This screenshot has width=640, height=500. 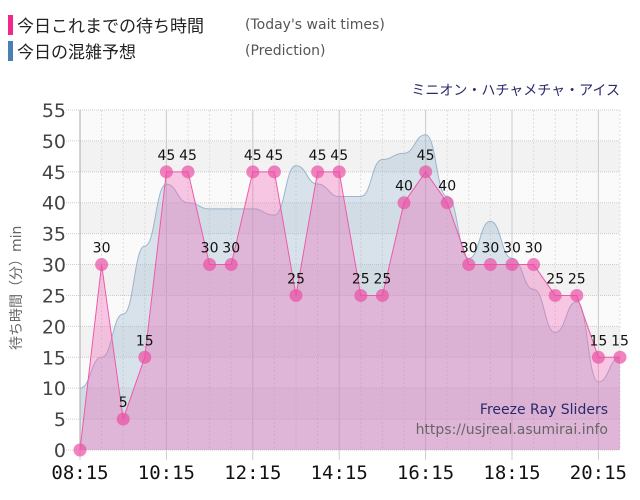 I want to click on legend-item-today: 今日これまでの待ち時間 (Today's wait times), so click(x=196, y=24).